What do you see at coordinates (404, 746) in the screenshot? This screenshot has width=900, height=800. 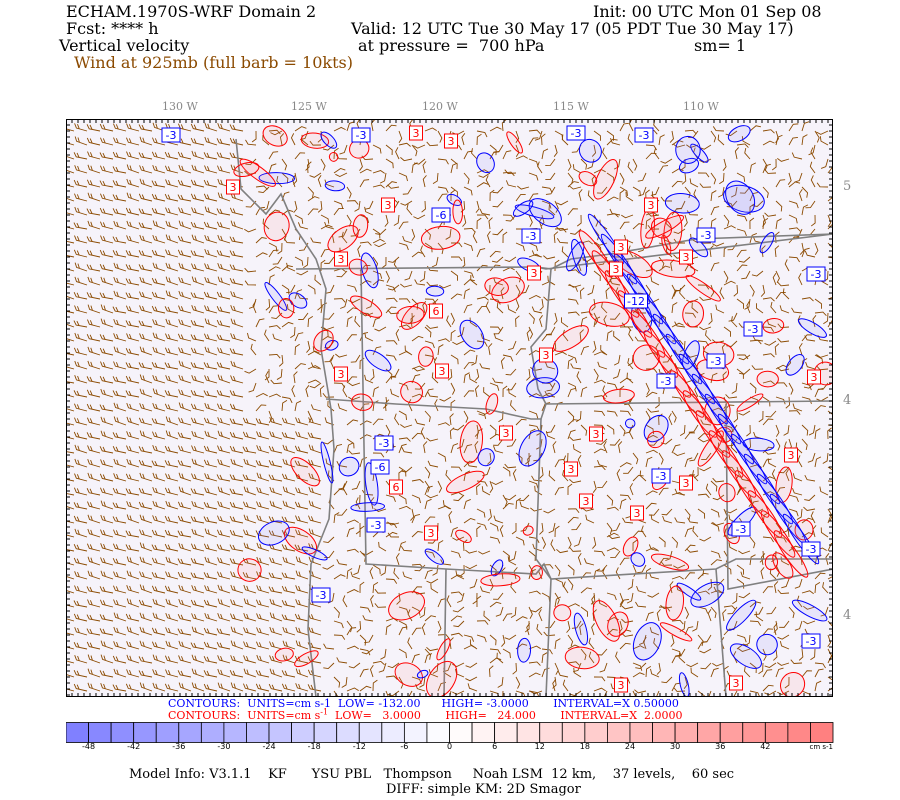 I see `colorbar-label: -6` at bounding box center [404, 746].